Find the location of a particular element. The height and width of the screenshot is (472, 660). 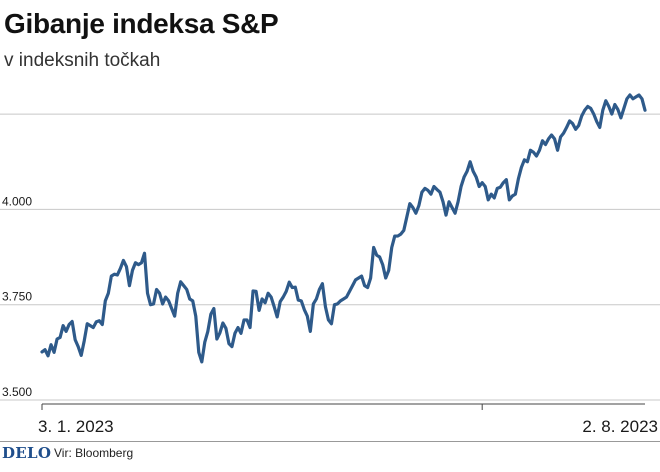

x-axis: 3. 1. 2023 2. 8. 2023 is located at coordinates (348, 419).